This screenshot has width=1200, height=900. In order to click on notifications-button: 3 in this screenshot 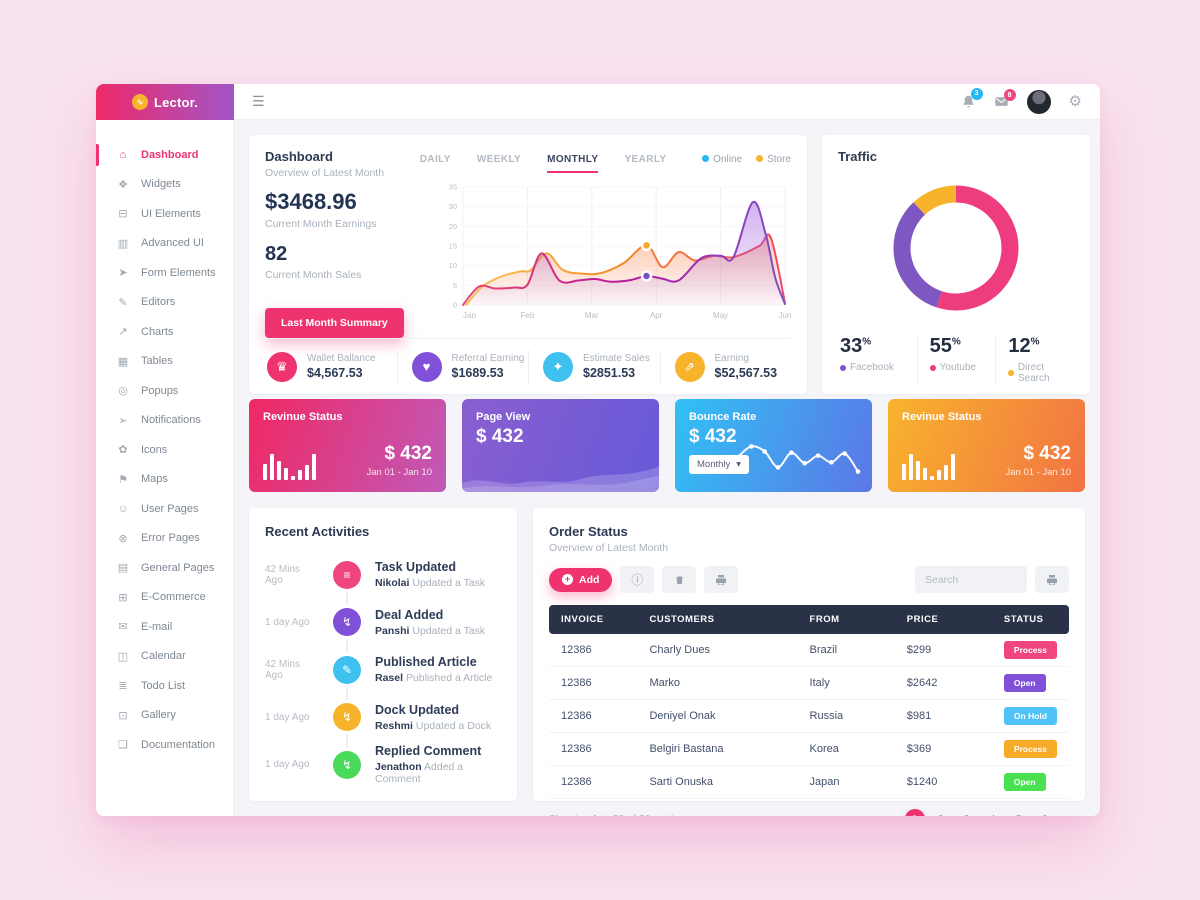, I will do `click(972, 98)`.